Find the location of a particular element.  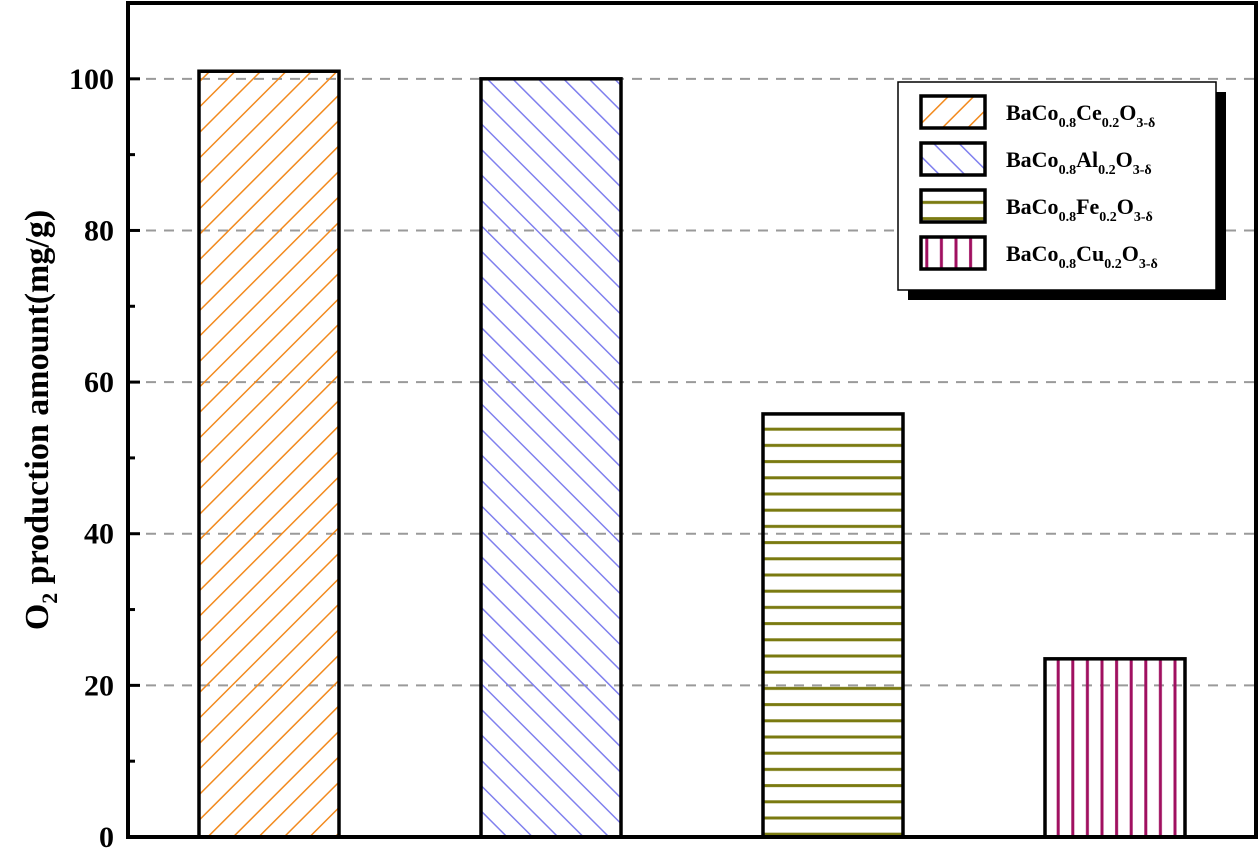

y-axis-title-sub: 2 is located at coordinates (49, 598).